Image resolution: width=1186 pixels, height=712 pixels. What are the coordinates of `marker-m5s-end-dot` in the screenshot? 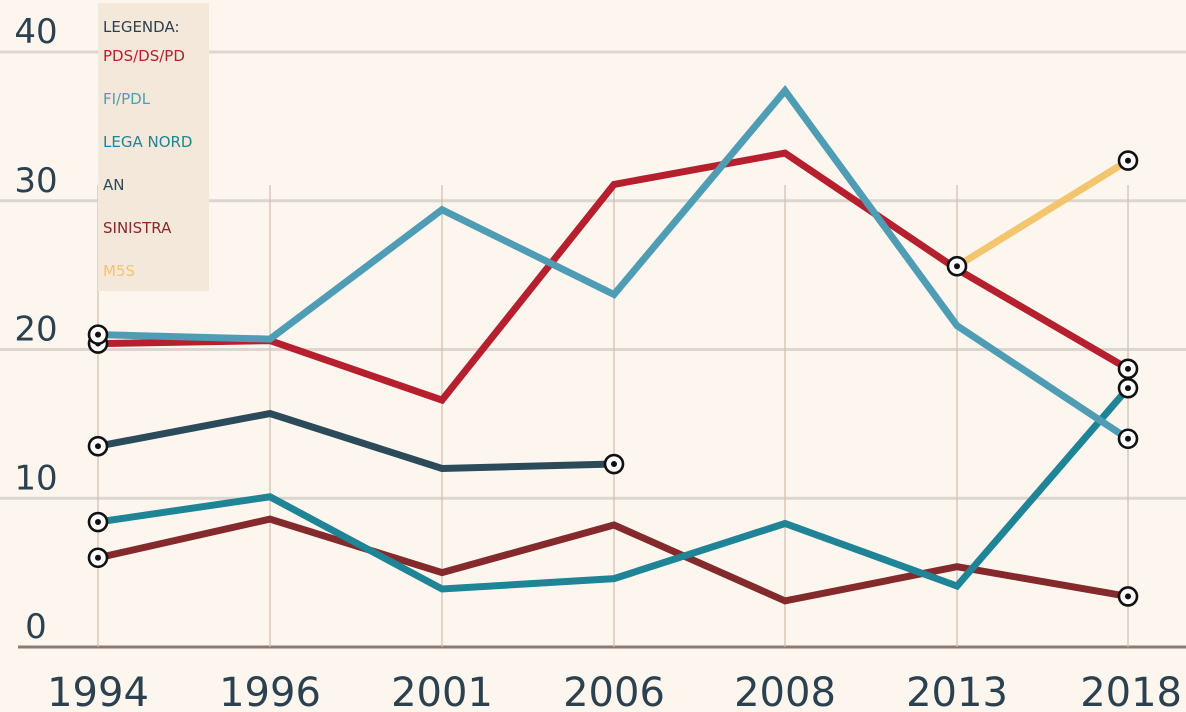 It's located at (1128, 160).